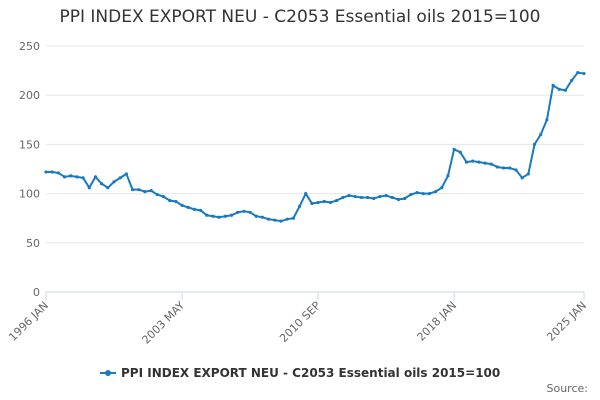  What do you see at coordinates (108, 373) in the screenshot?
I see `legend-marker` at bounding box center [108, 373].